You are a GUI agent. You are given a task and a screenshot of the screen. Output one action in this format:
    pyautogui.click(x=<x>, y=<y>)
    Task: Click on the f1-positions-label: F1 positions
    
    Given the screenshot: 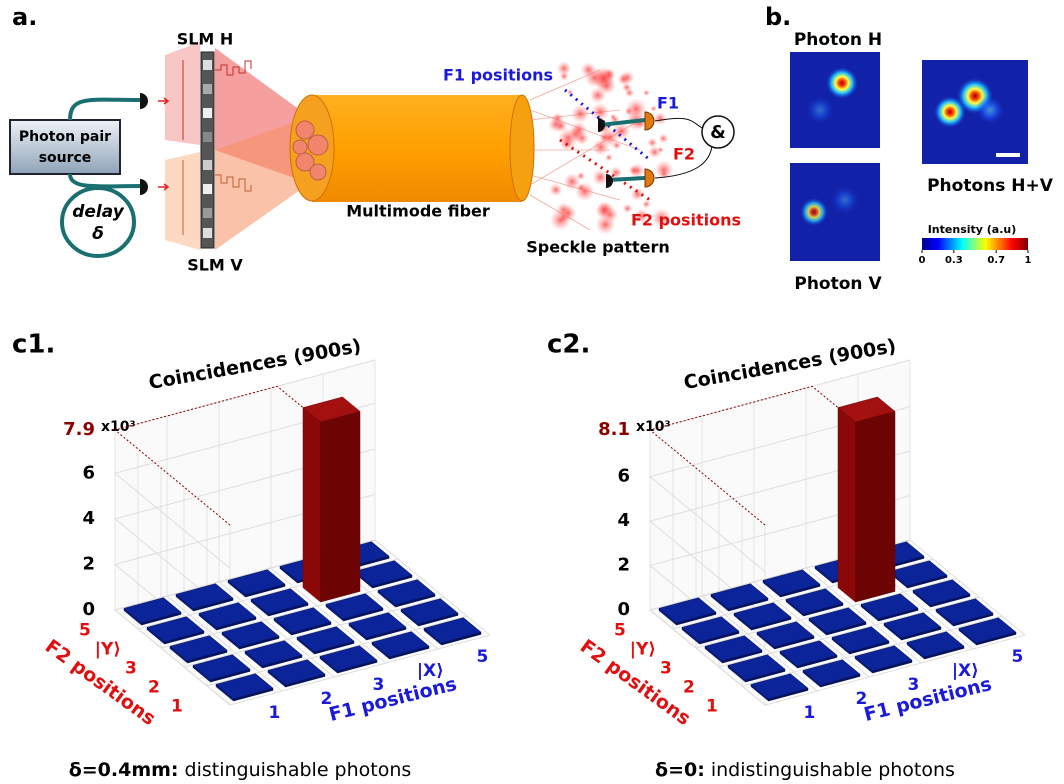 What is the action you would take?
    pyautogui.click(x=498, y=75)
    